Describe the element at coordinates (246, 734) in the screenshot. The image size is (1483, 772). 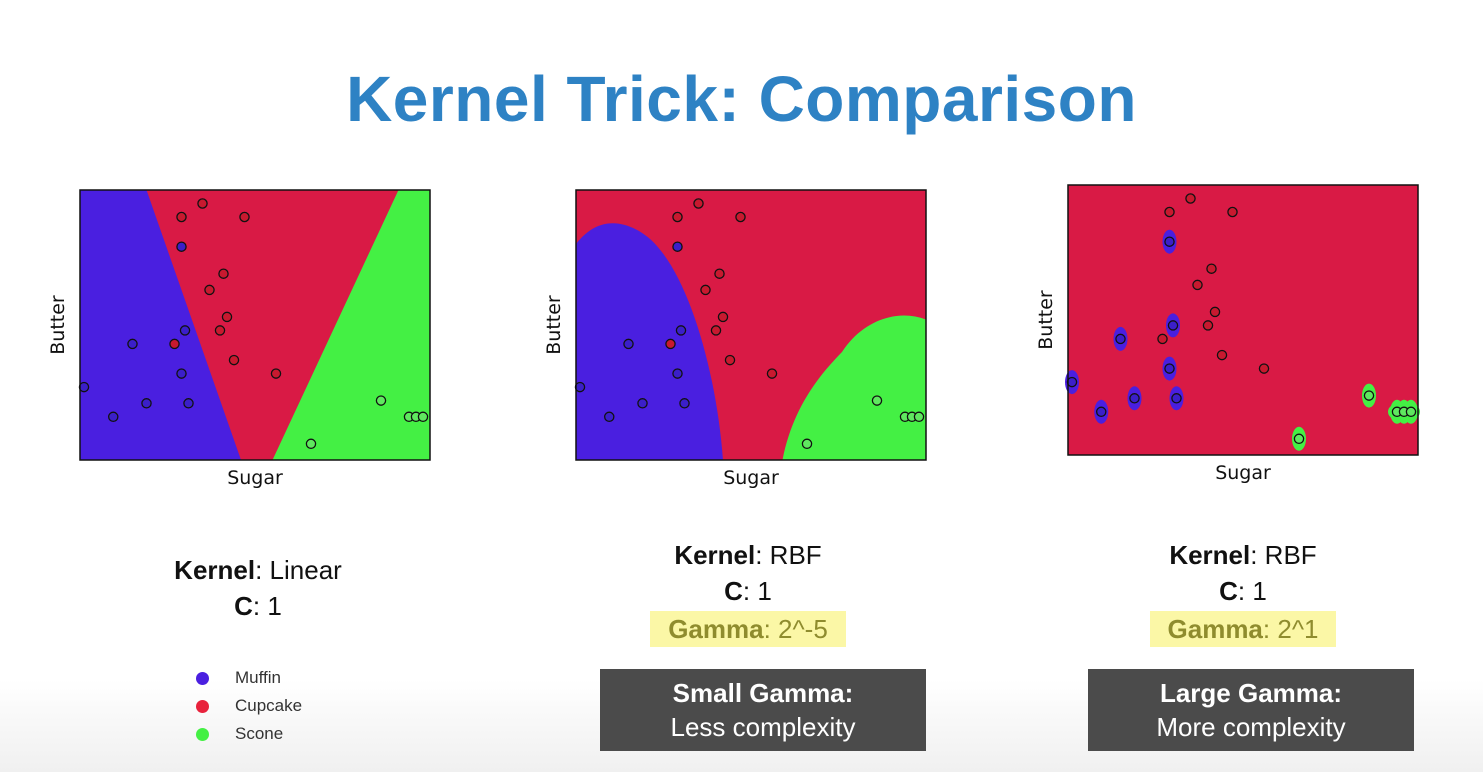
I see `legend-item-scone: Scone` at that location.